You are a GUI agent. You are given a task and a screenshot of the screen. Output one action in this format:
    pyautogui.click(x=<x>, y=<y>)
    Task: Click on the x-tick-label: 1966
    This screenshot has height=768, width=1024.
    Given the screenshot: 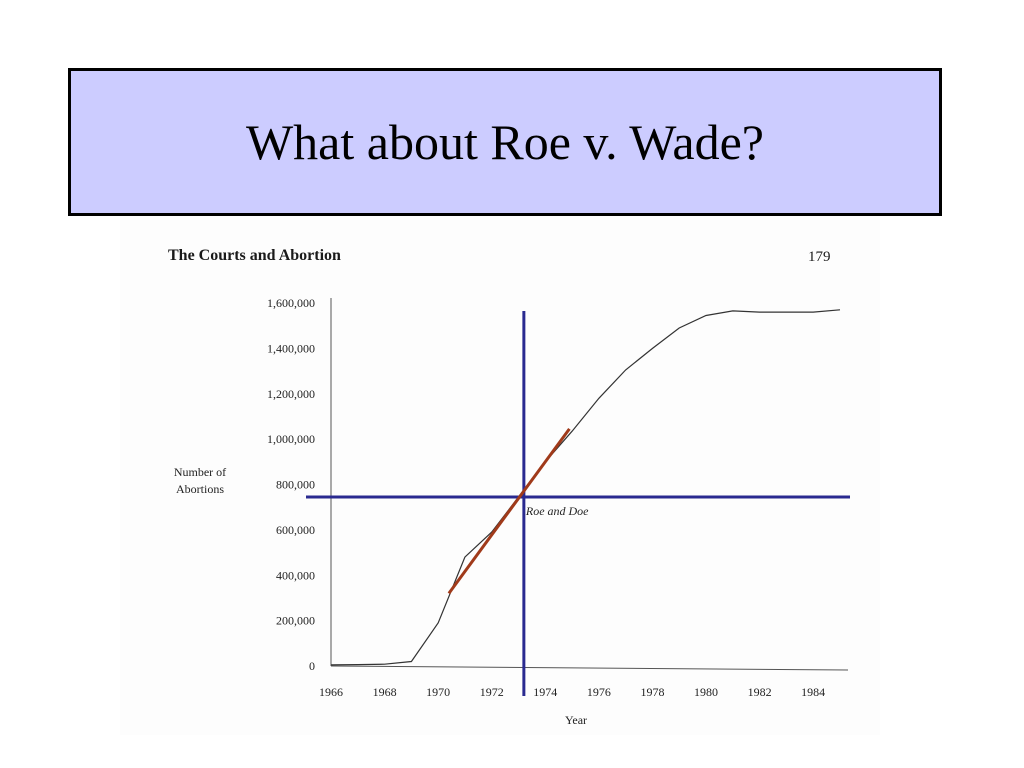 What is the action you would take?
    pyautogui.click(x=331, y=692)
    